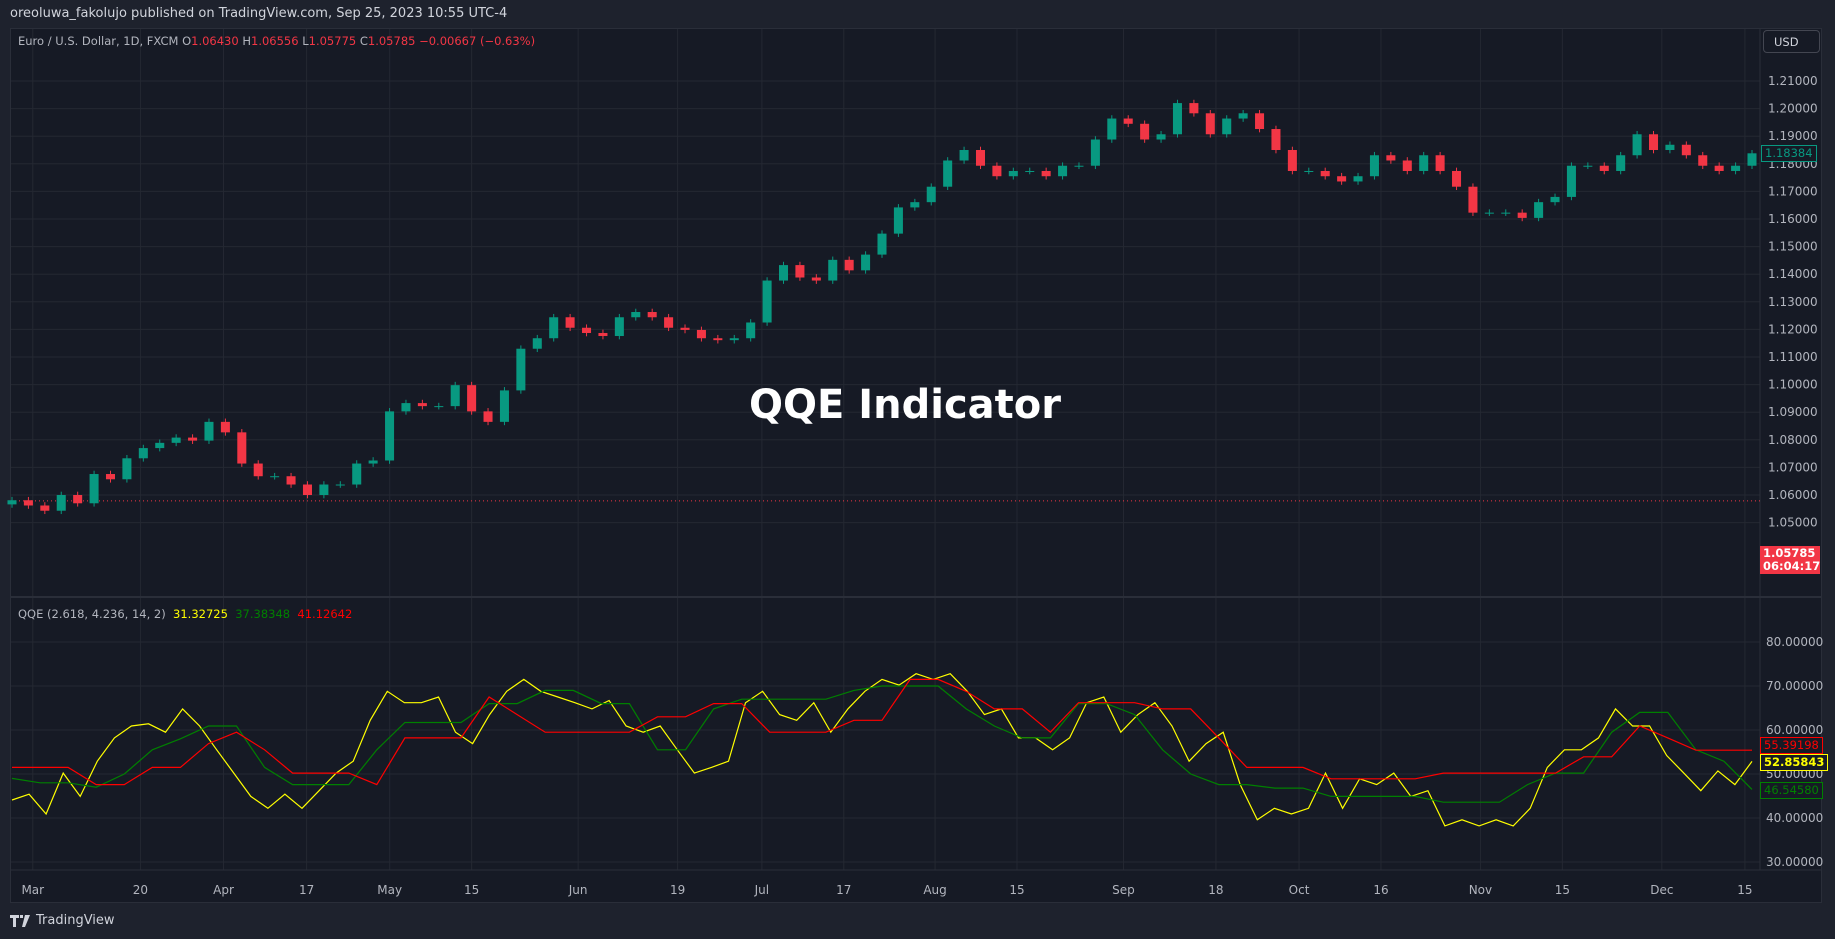  What do you see at coordinates (1794, 686) in the screenshot?
I see `qqe-axis-label: 70.00000` at bounding box center [1794, 686].